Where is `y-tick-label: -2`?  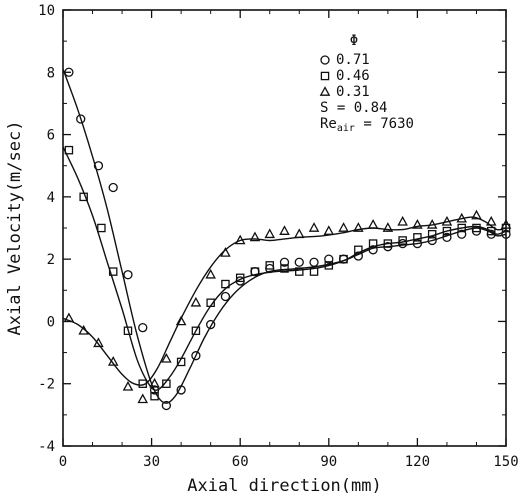
y-tick-label: -2 is located at coordinates (46, 385).